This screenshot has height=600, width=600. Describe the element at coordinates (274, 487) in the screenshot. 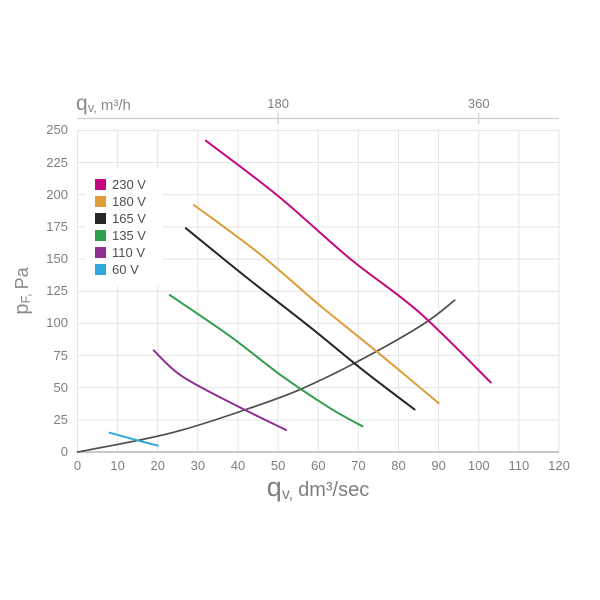

I see `x-axis-title-symbol: q` at that location.